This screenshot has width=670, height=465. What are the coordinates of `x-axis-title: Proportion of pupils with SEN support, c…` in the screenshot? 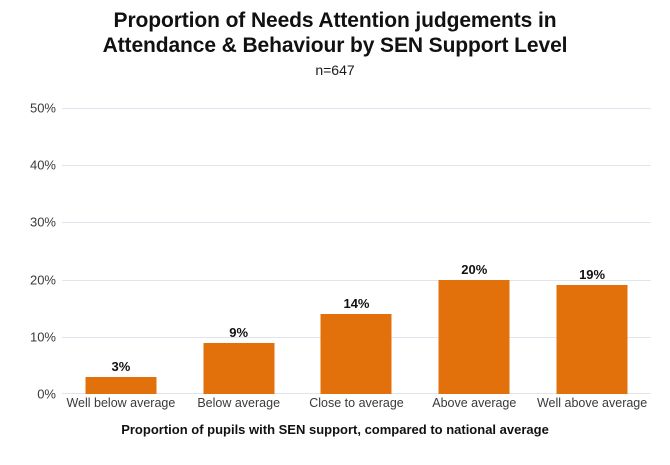 It's located at (335, 429).